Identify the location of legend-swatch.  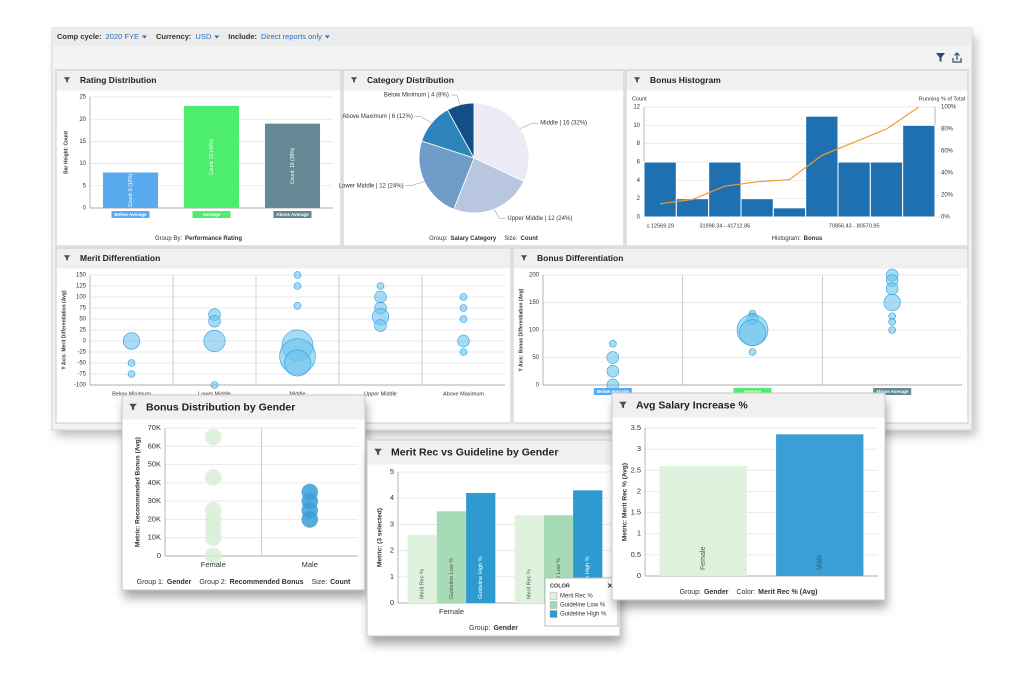
(553, 605).